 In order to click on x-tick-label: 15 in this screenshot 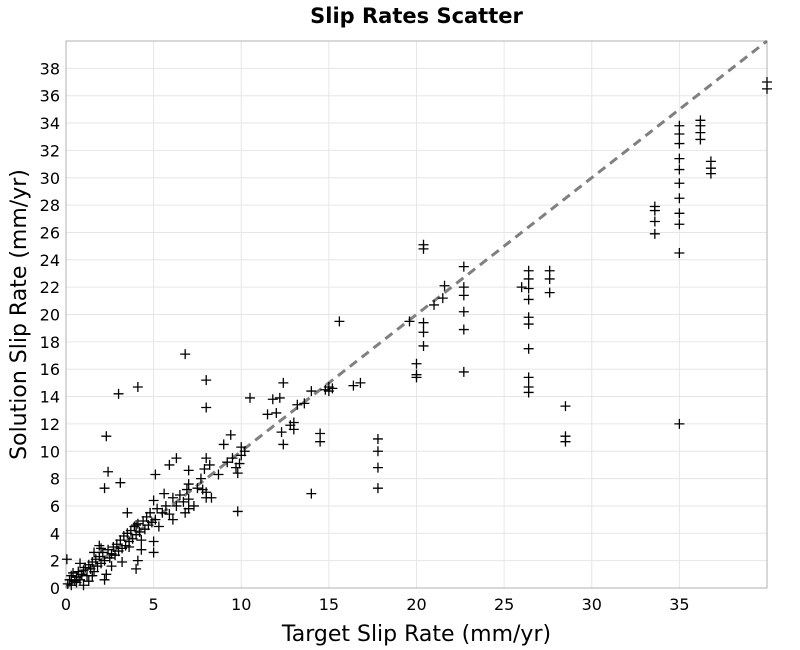, I will do `click(329, 604)`.